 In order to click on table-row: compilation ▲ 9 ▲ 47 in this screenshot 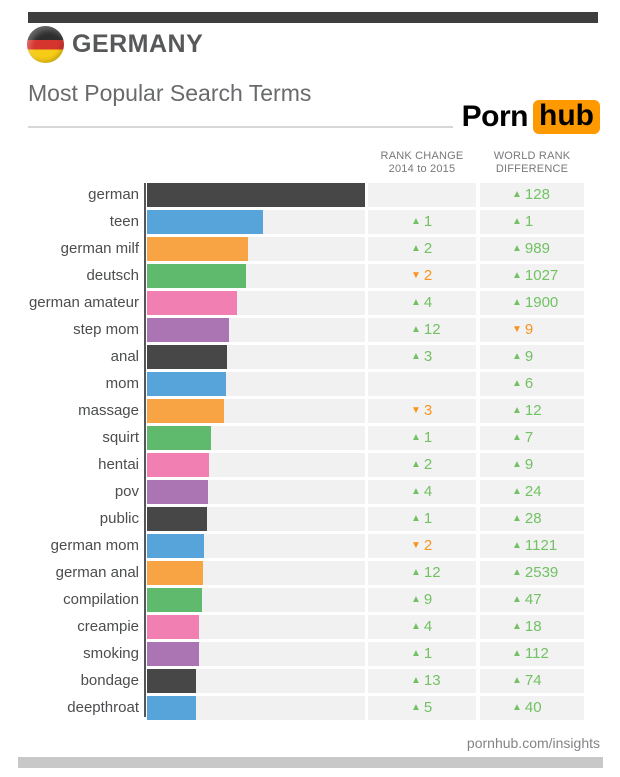, I will do `click(310, 600)`.